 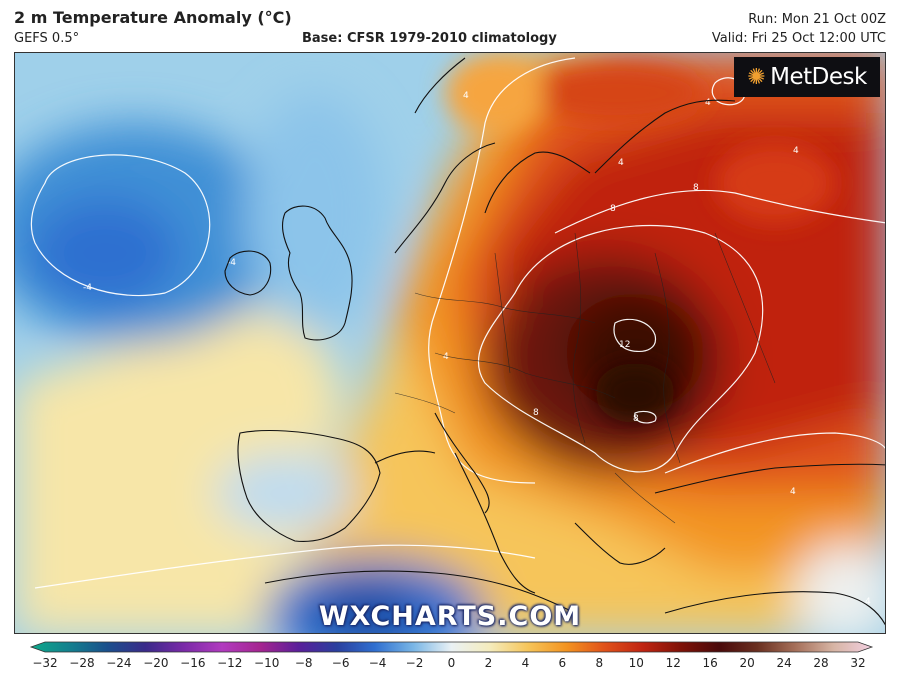 What do you see at coordinates (193, 663) in the screenshot?
I see `colorbar-tick-label: −16` at bounding box center [193, 663].